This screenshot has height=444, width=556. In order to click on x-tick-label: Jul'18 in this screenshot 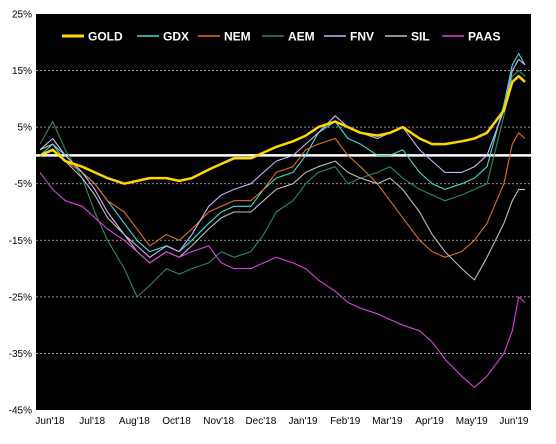, I will do `click(92, 421)`.